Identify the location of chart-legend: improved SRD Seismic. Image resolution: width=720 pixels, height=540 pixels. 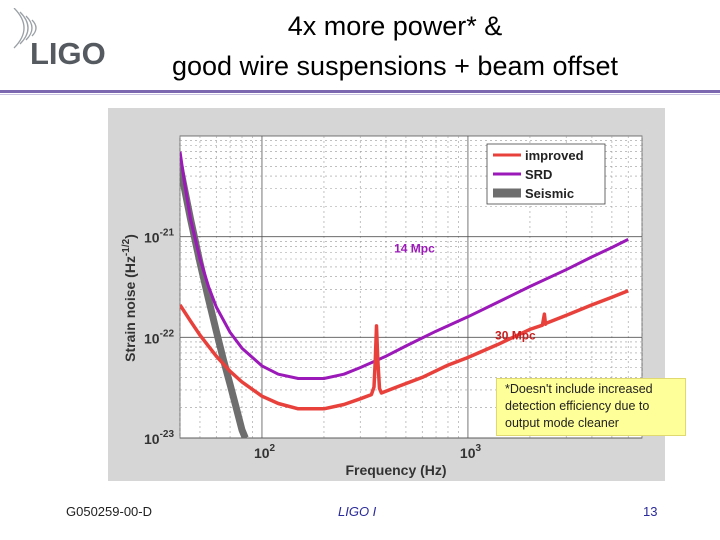
(546, 174).